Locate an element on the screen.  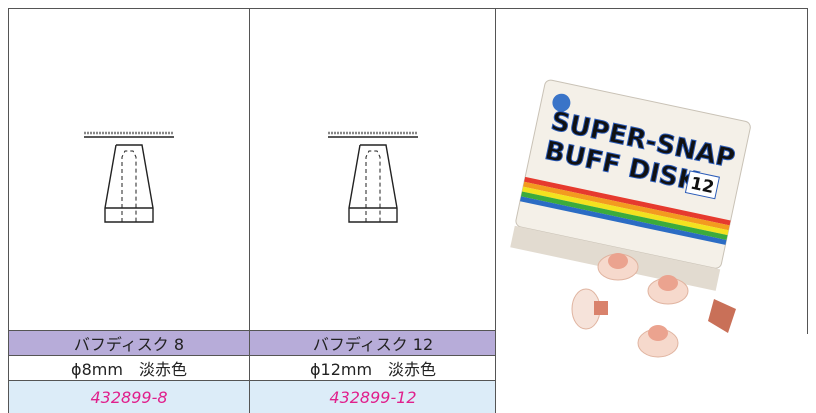
disks is located at coordinates (653, 305).